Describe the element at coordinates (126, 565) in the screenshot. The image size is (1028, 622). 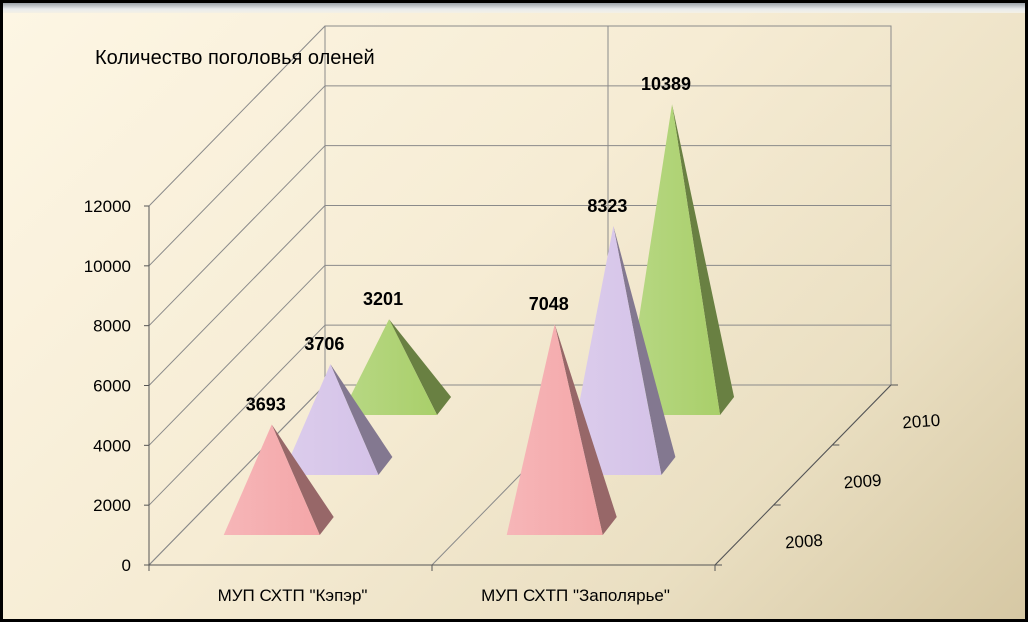
I see `y-tick-label: 0` at that location.